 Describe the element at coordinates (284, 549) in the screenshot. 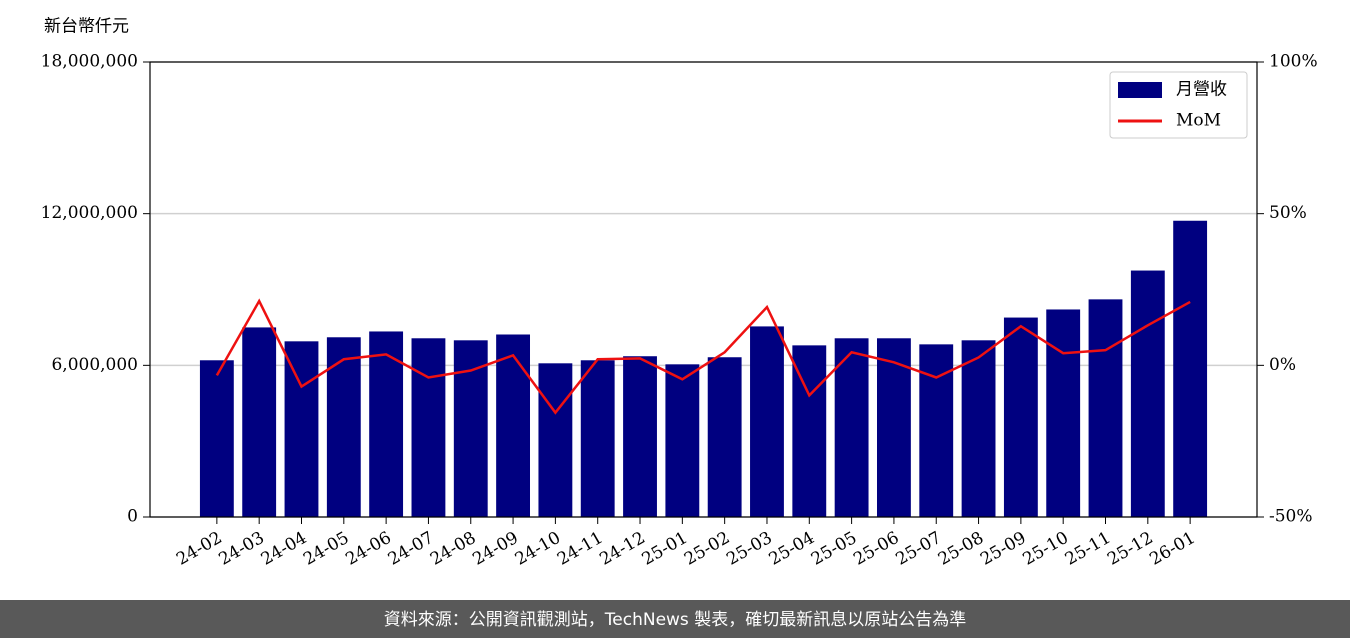

I see `x-tick-label: 24-04` at that location.